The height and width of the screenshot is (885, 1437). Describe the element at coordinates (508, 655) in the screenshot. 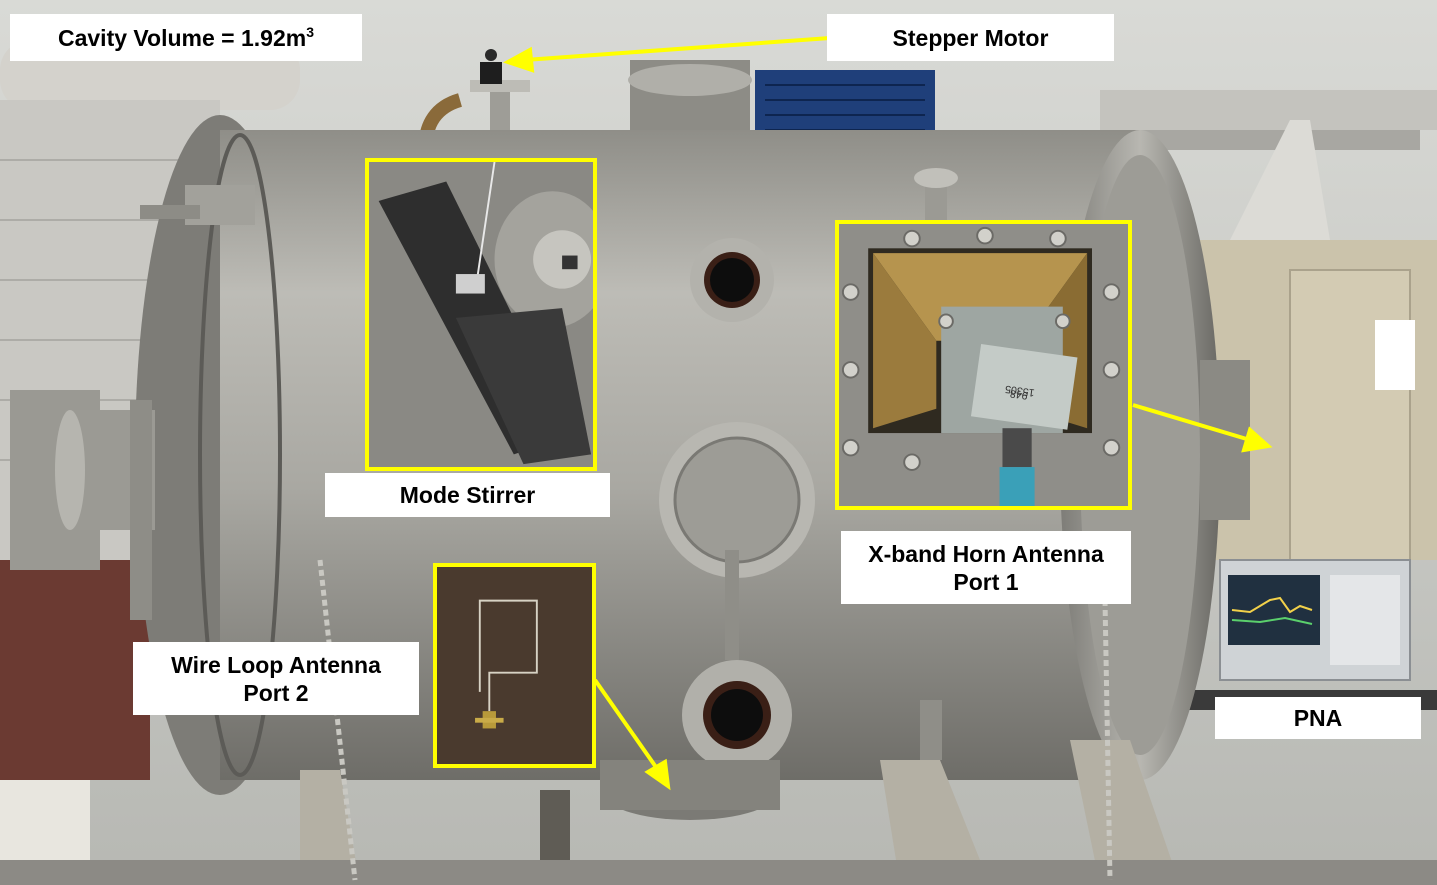

I see `wire-loop` at that location.